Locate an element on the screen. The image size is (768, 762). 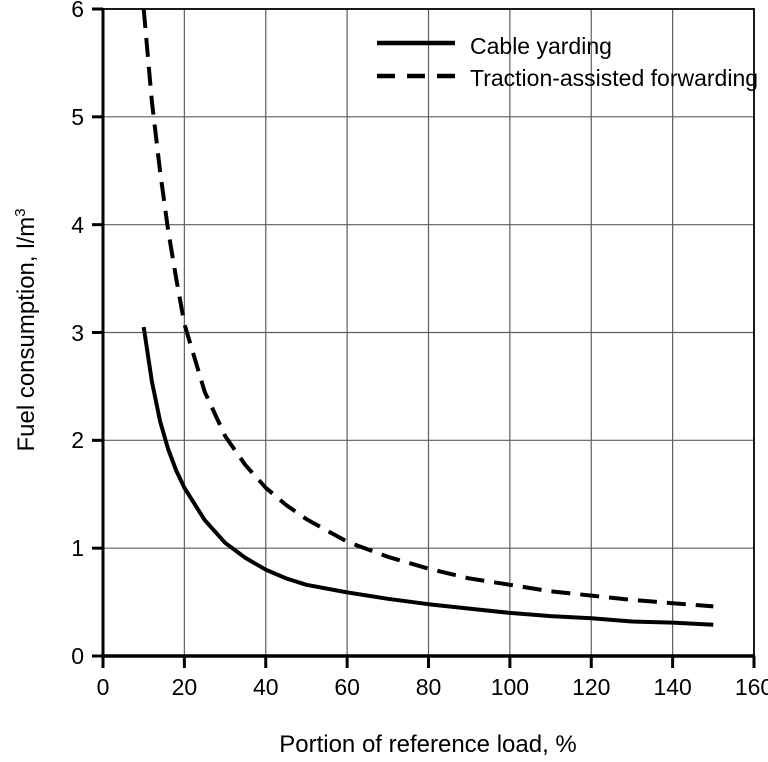
y-tick-label-3: 3 is located at coordinates (77, 332).